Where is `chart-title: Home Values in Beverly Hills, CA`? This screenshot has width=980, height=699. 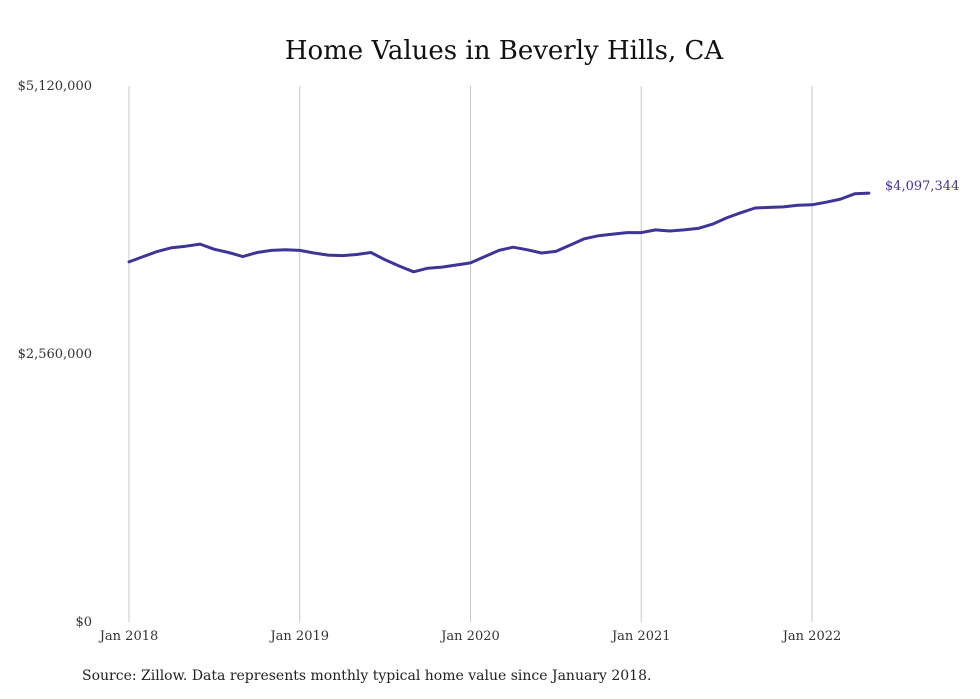
chart-title: Home Values in Beverly Hills, CA is located at coordinates (505, 51).